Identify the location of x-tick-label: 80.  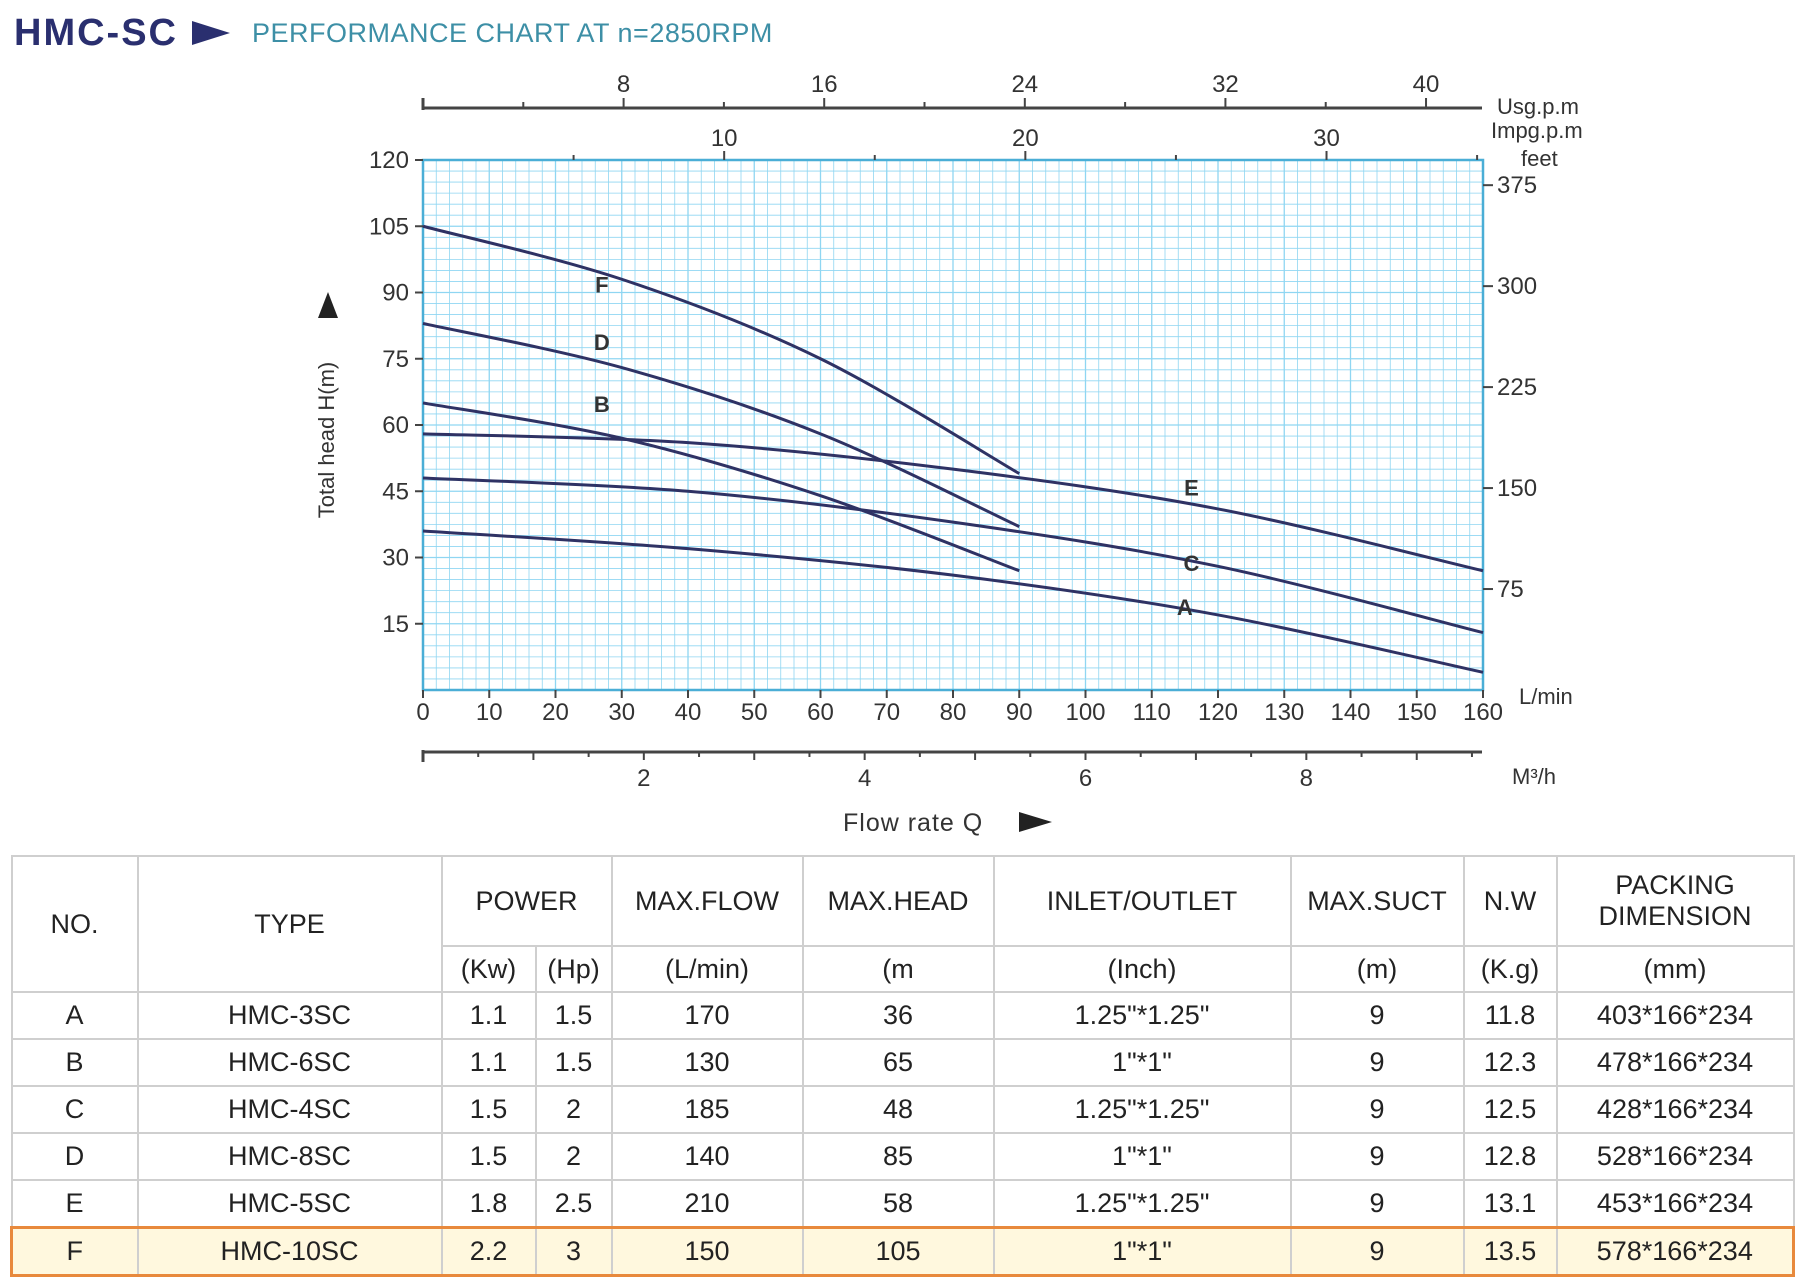
(953, 712).